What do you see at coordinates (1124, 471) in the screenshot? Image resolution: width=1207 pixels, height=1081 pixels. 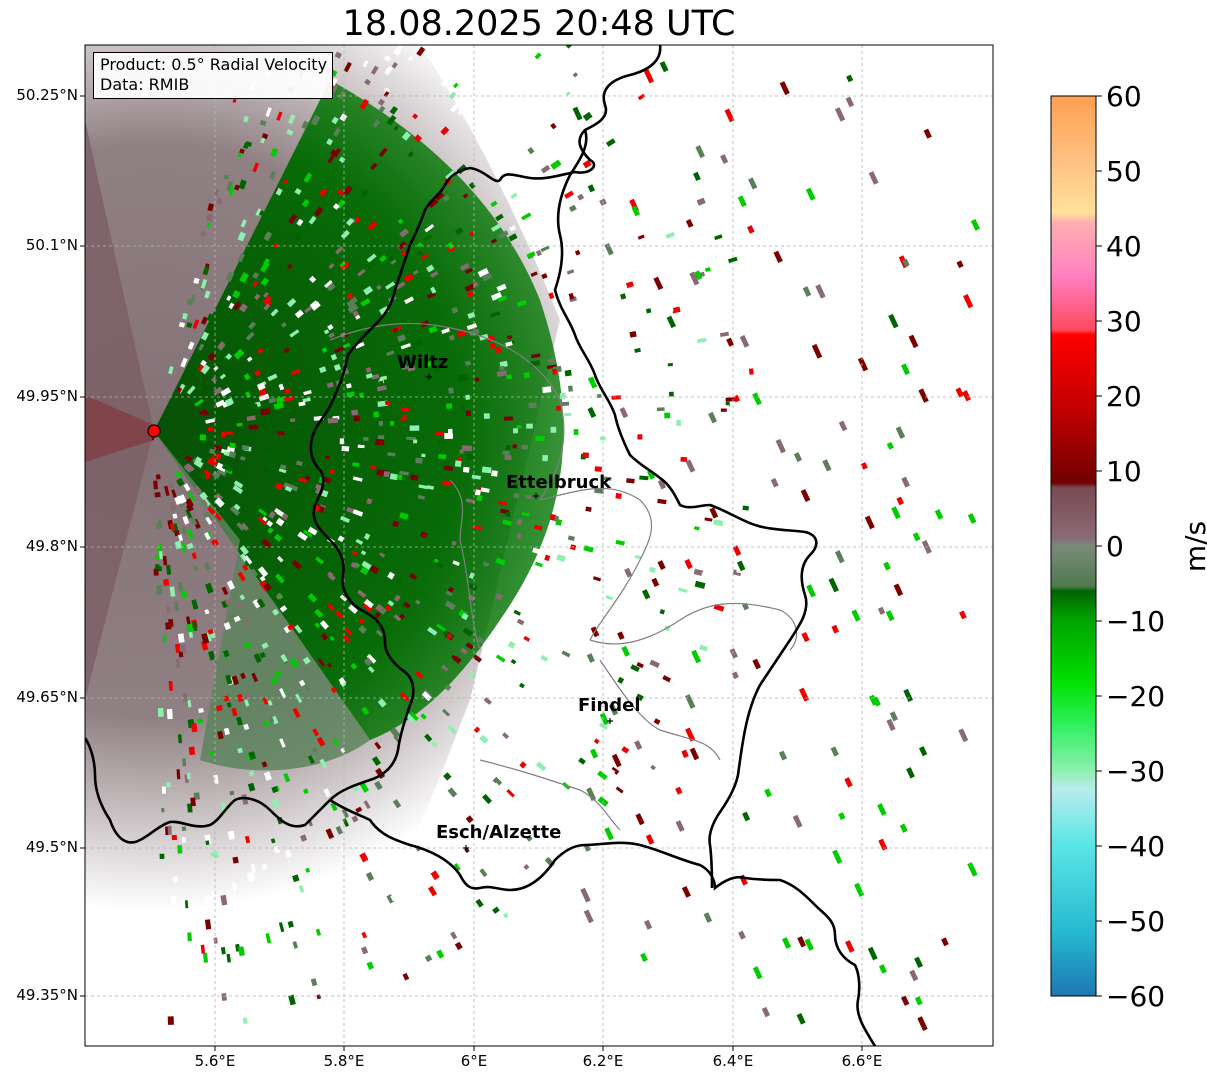 I see `colorbar-tick-label: 10` at bounding box center [1124, 471].